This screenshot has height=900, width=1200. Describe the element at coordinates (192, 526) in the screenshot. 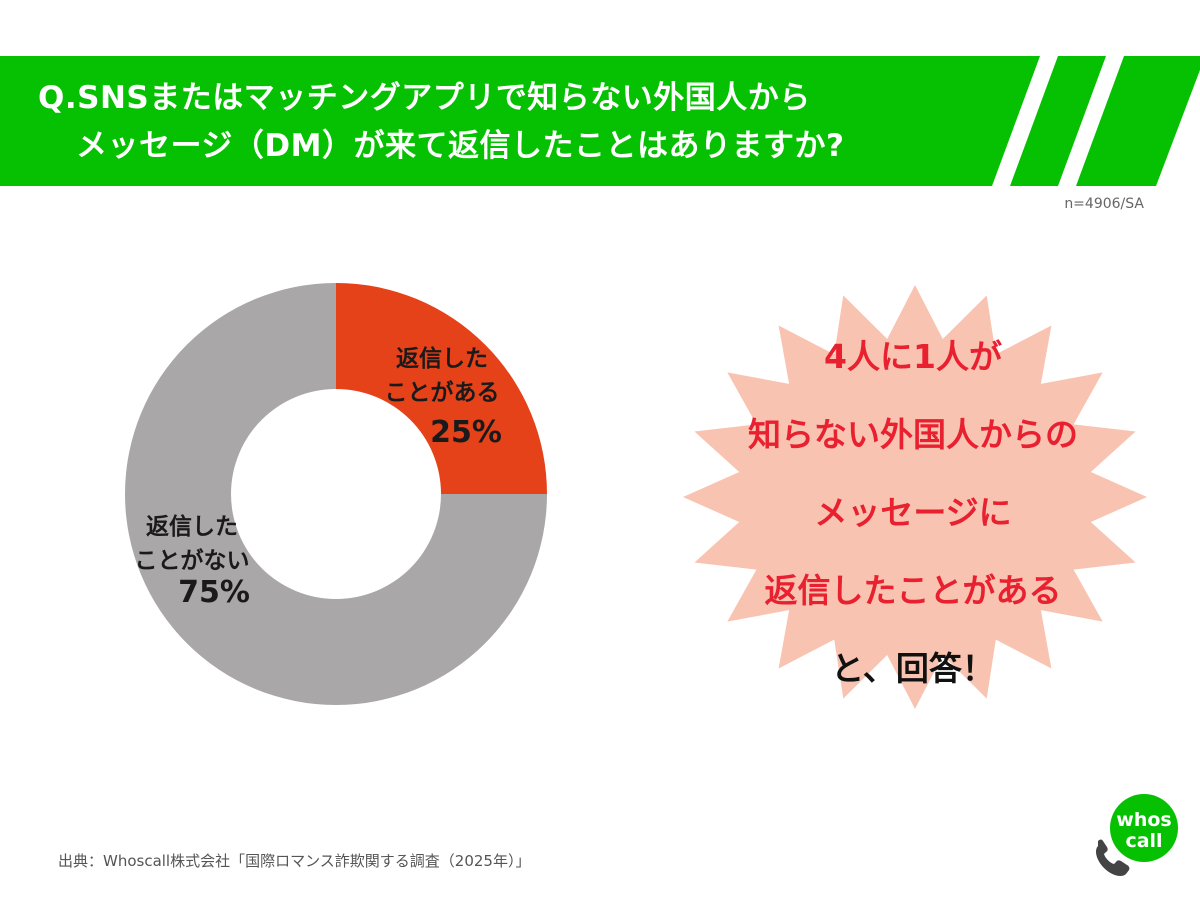

I see `slice-label-2-line-1: 返信した` at that location.